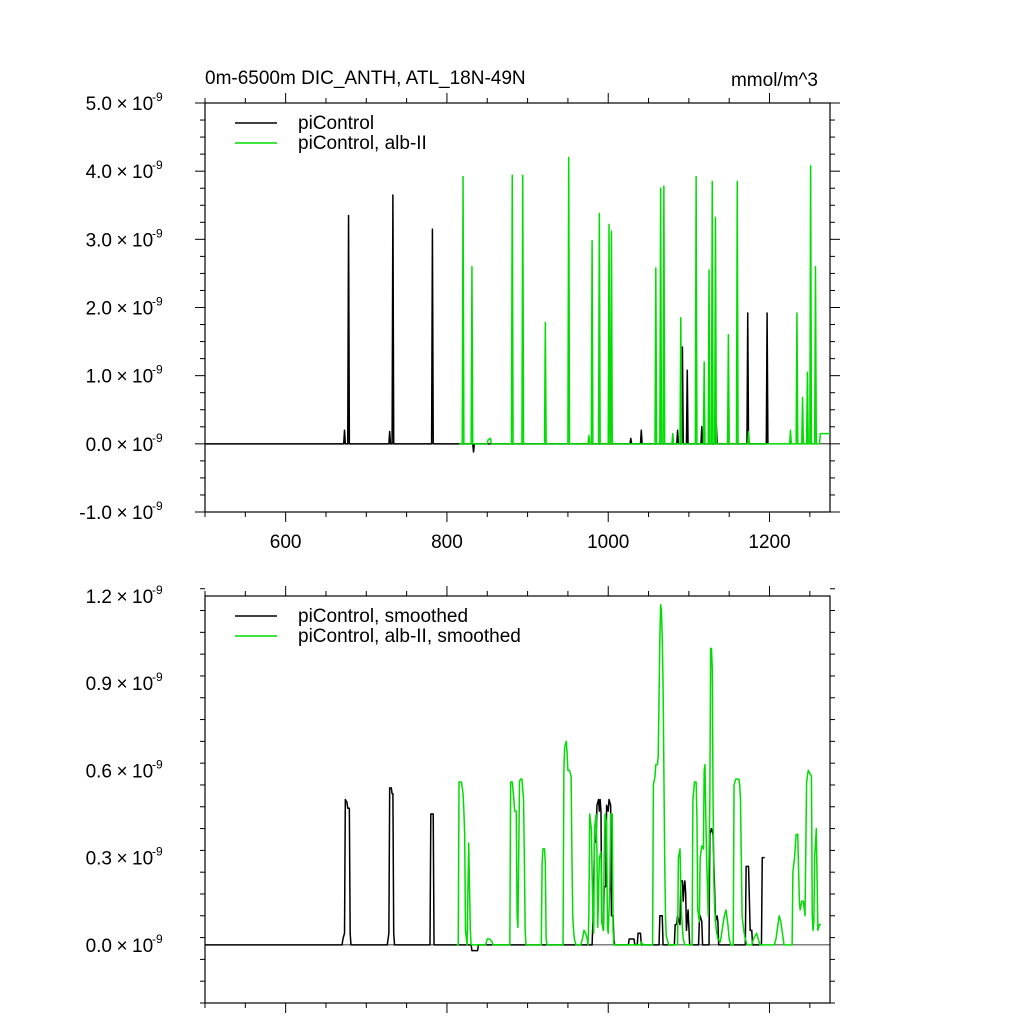 The height and width of the screenshot is (1024, 1024). Describe the element at coordinates (608, 542) in the screenshot. I see `x-tick-label: 1000` at that location.